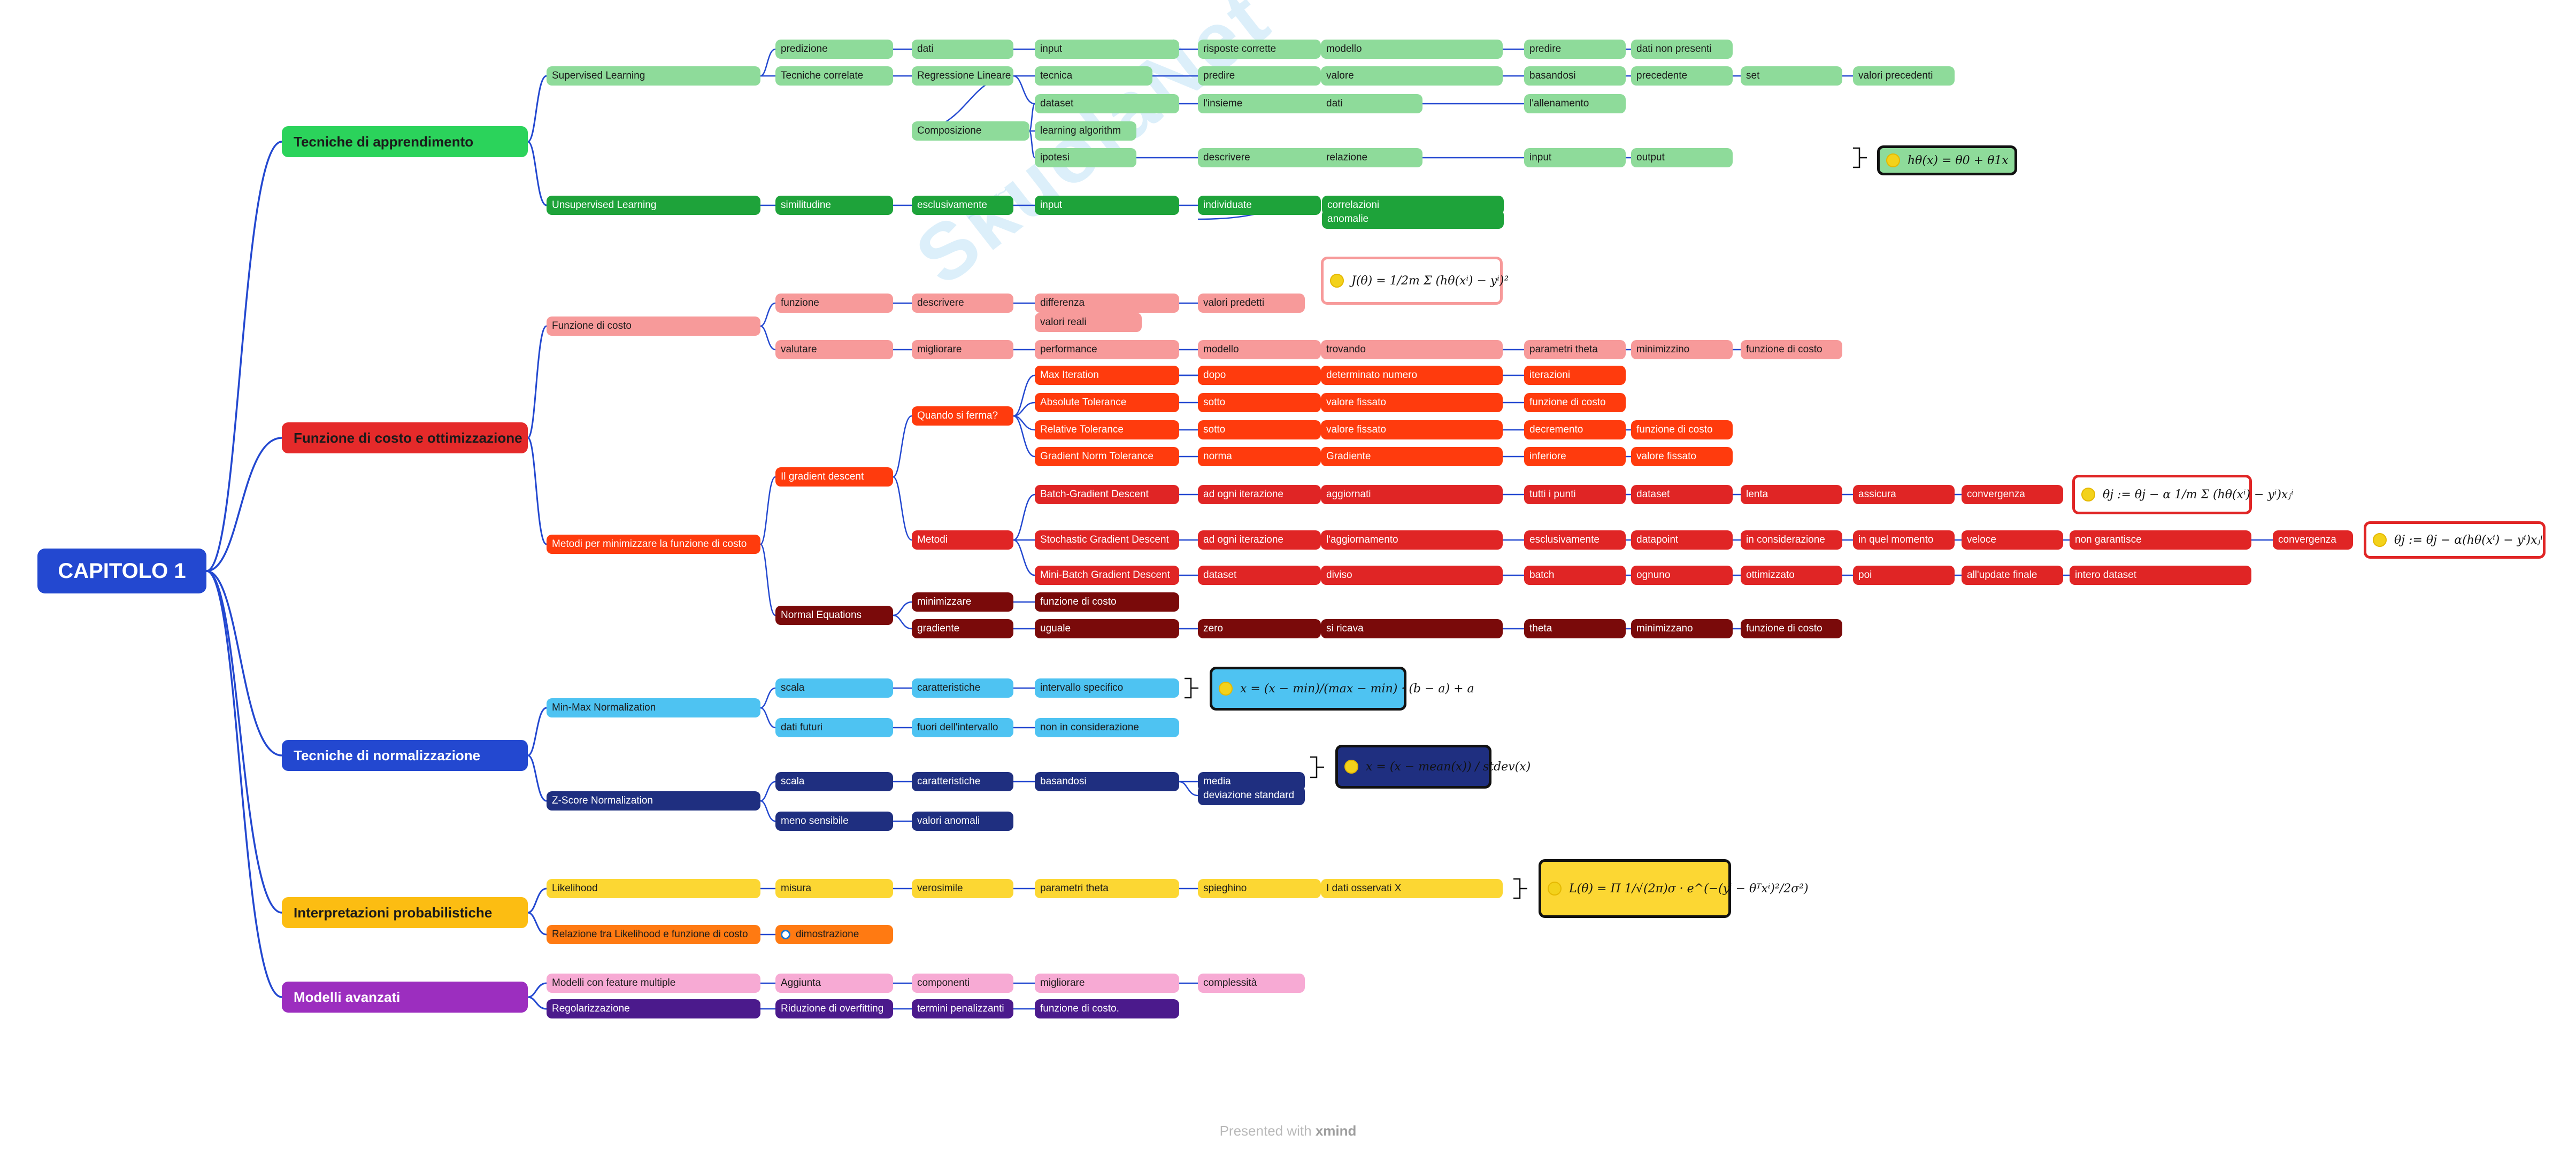 The height and width of the screenshot is (1150, 2576). What do you see at coordinates (2012, 540) in the screenshot?
I see `topic-node: veloce` at bounding box center [2012, 540].